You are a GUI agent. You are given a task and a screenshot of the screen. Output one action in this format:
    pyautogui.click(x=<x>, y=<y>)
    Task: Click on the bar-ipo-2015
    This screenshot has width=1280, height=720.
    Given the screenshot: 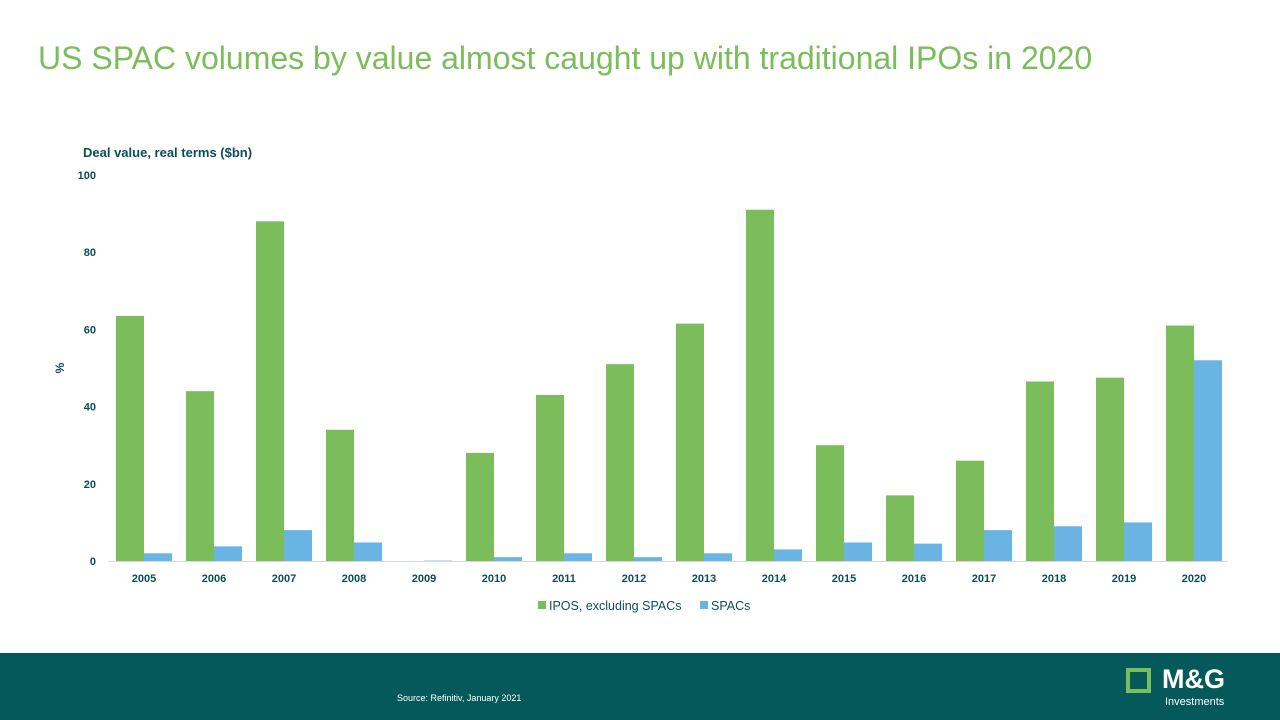 What is the action you would take?
    pyautogui.click(x=830, y=503)
    